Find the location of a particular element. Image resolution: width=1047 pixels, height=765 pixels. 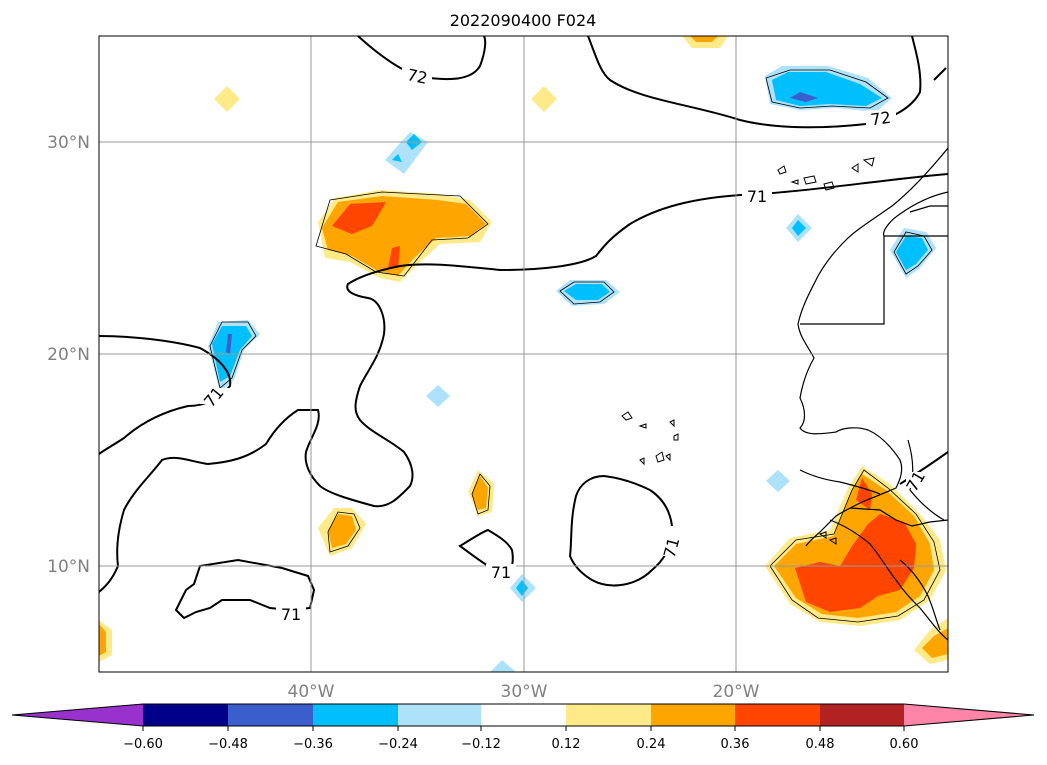

colorbar-extend-high is located at coordinates (969, 715).